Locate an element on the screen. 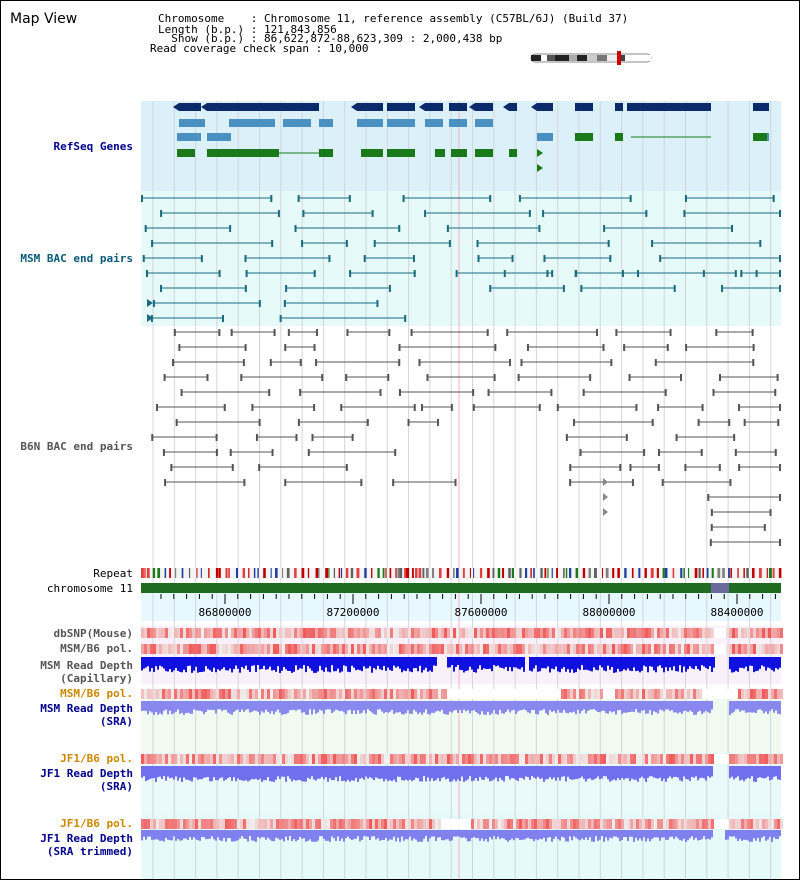 This screenshot has width=800, height=880. track-label-msm-b6-pol-1: MSM/B6 pol. is located at coordinates (96, 648).